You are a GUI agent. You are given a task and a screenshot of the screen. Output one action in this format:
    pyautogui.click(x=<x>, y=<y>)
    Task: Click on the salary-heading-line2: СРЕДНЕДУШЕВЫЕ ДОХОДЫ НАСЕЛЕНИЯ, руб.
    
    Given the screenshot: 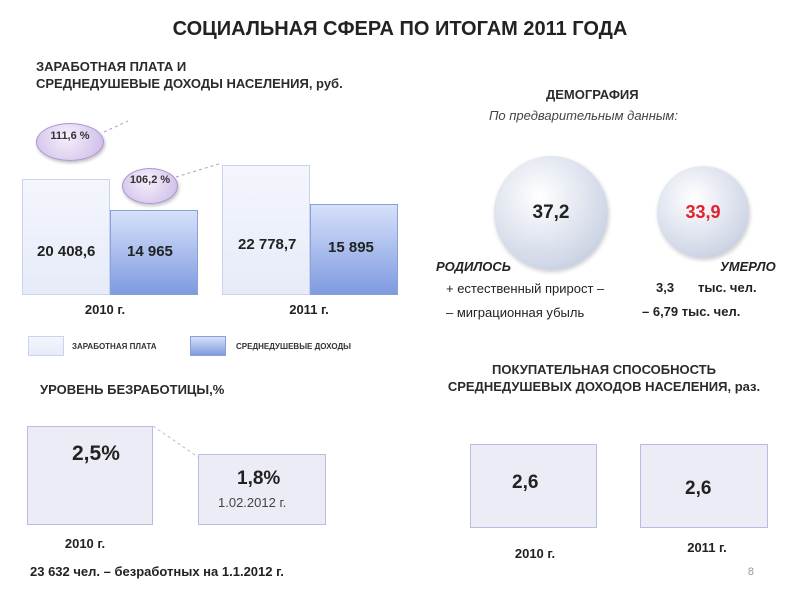 What is the action you would take?
    pyautogui.click(x=189, y=83)
    